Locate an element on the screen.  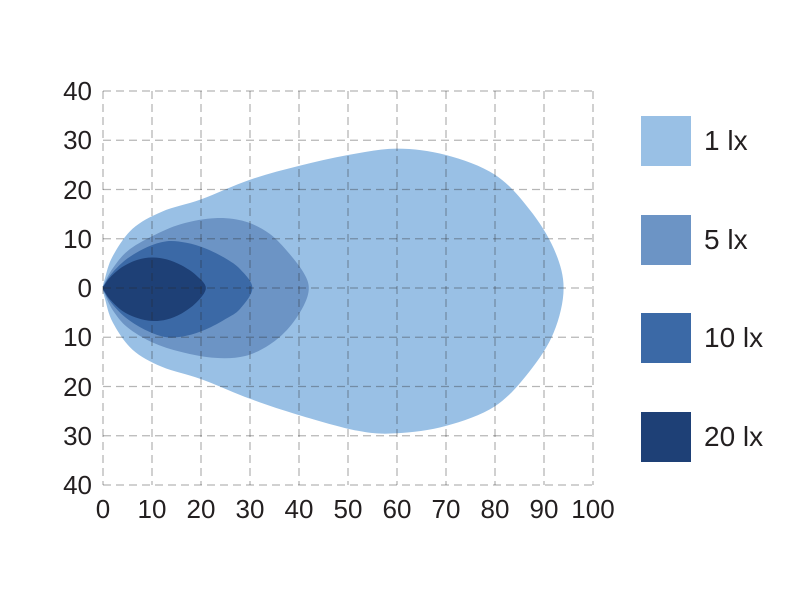
legend-label: 10 lx is located at coordinates (734, 337).